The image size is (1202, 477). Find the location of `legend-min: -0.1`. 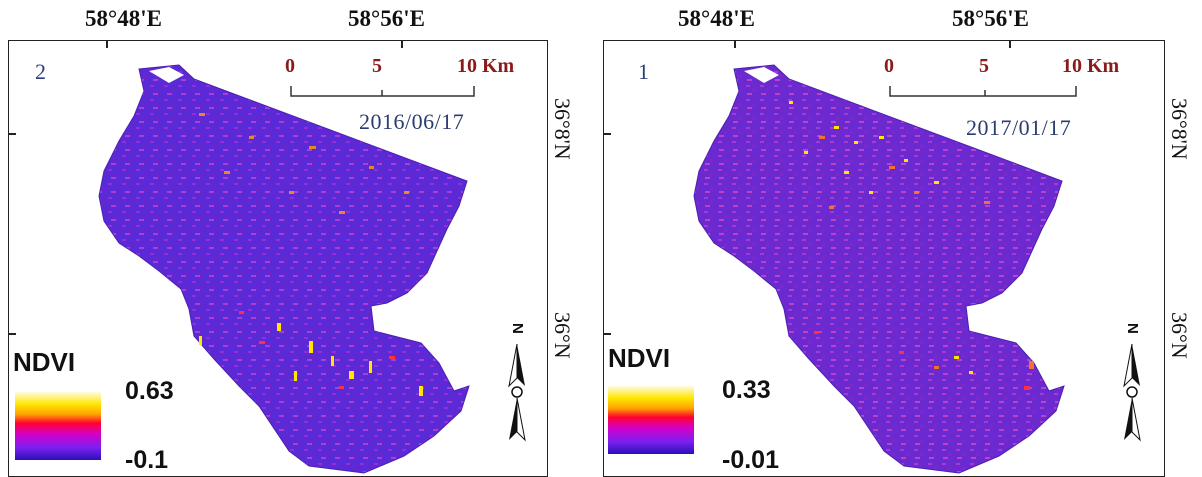

legend-min: -0.1 is located at coordinates (147, 460).